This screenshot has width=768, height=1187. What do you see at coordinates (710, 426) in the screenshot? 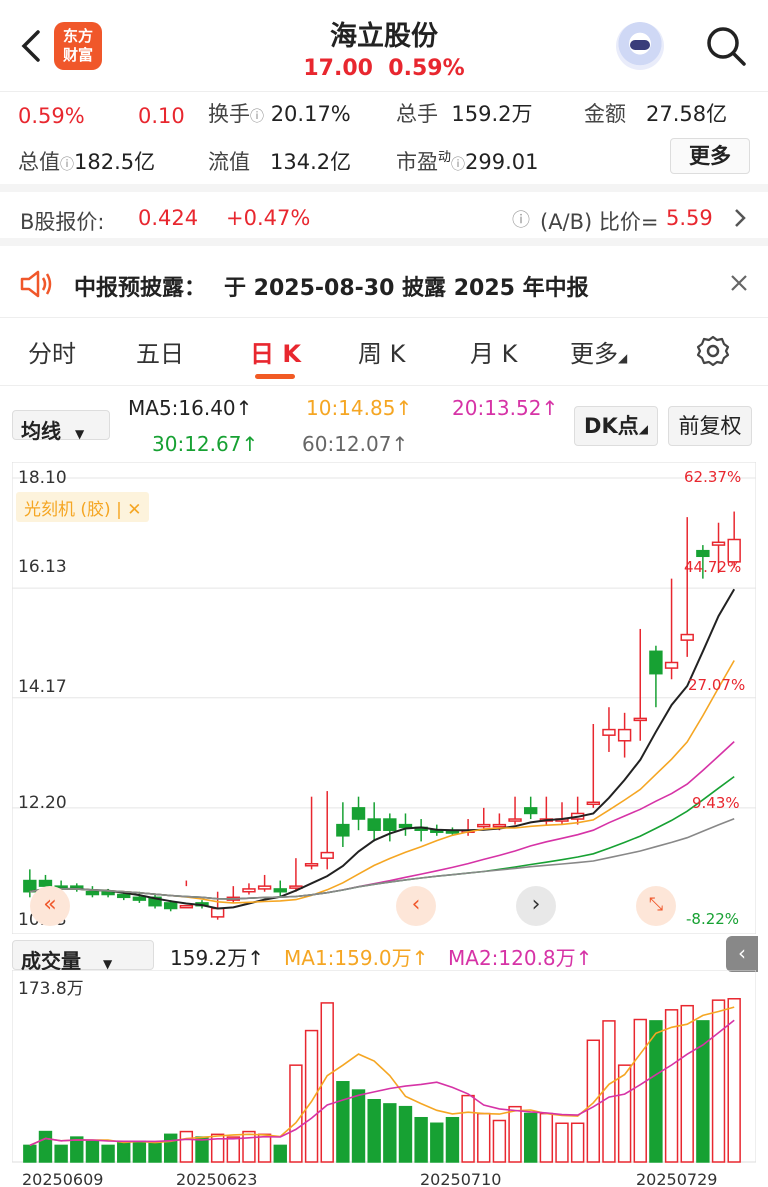
I see `price-adjust-button: 前复权` at bounding box center [710, 426].